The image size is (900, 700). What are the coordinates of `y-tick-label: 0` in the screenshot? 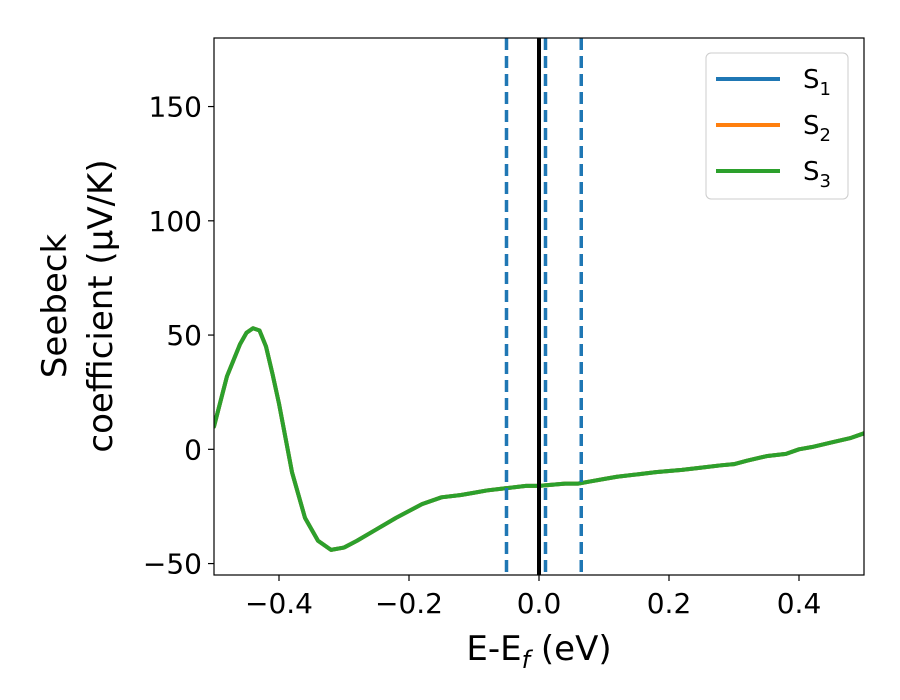 It's located at (193, 449).